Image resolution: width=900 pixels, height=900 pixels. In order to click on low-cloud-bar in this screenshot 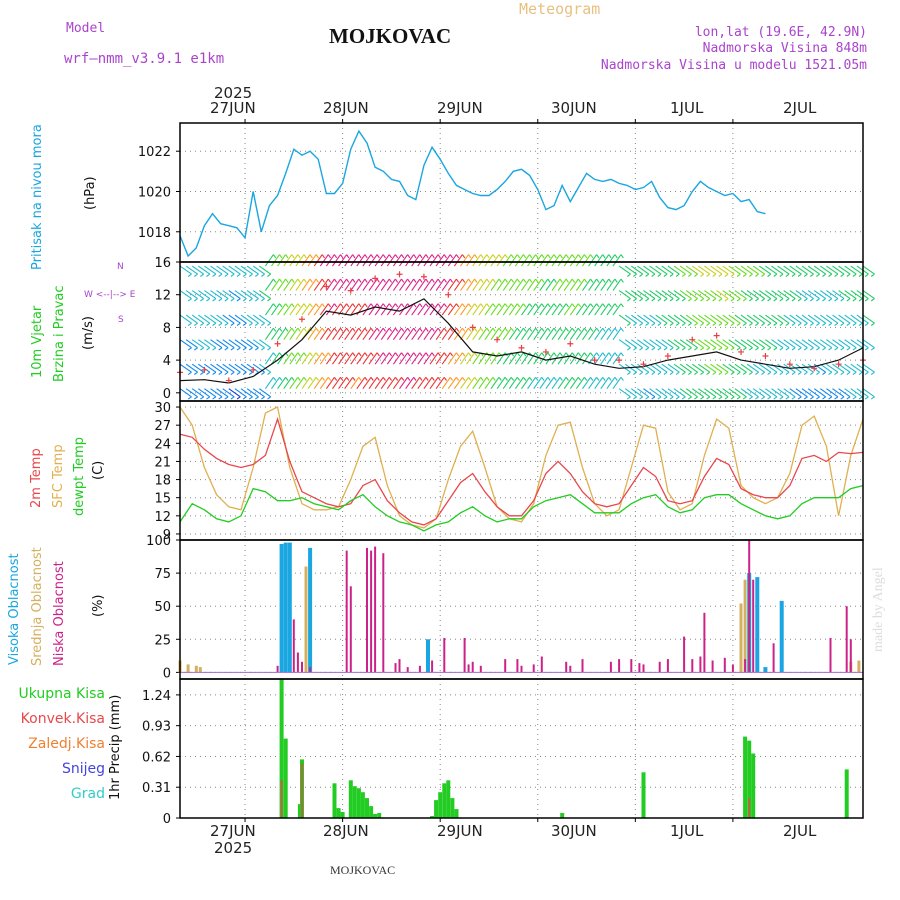, I will do `click(732, 668)`.